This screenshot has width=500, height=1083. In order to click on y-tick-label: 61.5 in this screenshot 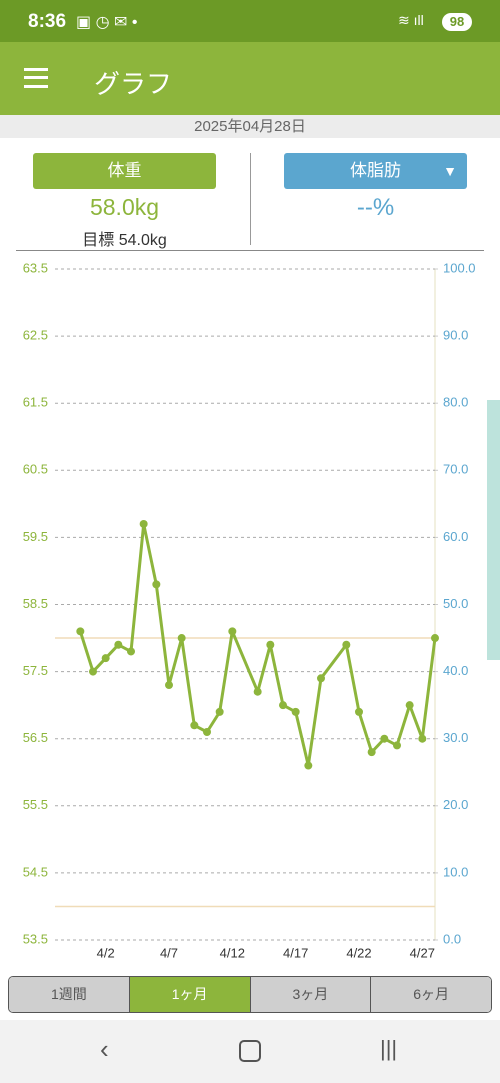, I will do `click(35, 402)`.